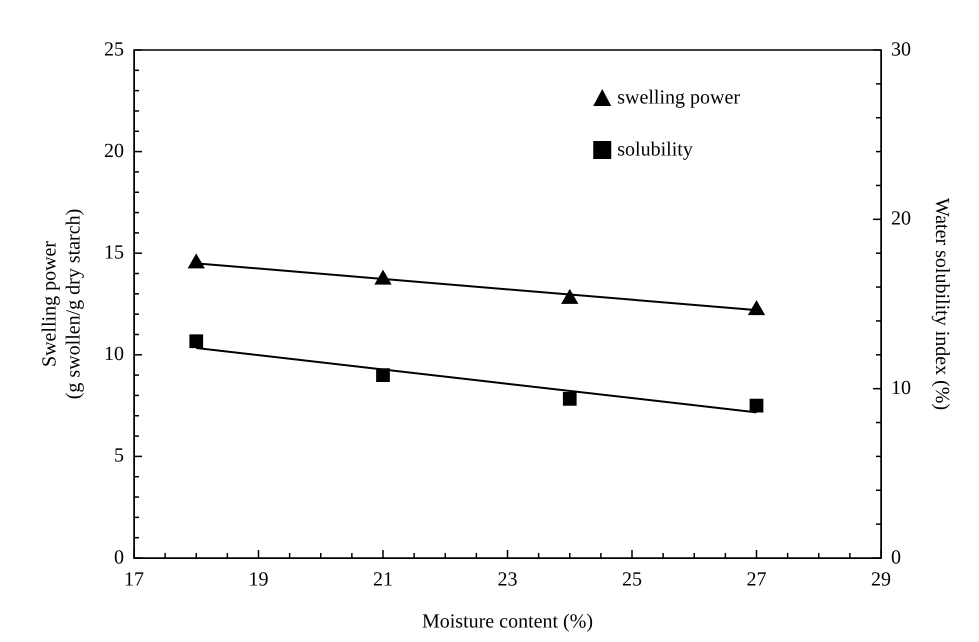 The image size is (979, 642). I want to click on y-tick-label: 10, so click(114, 354).